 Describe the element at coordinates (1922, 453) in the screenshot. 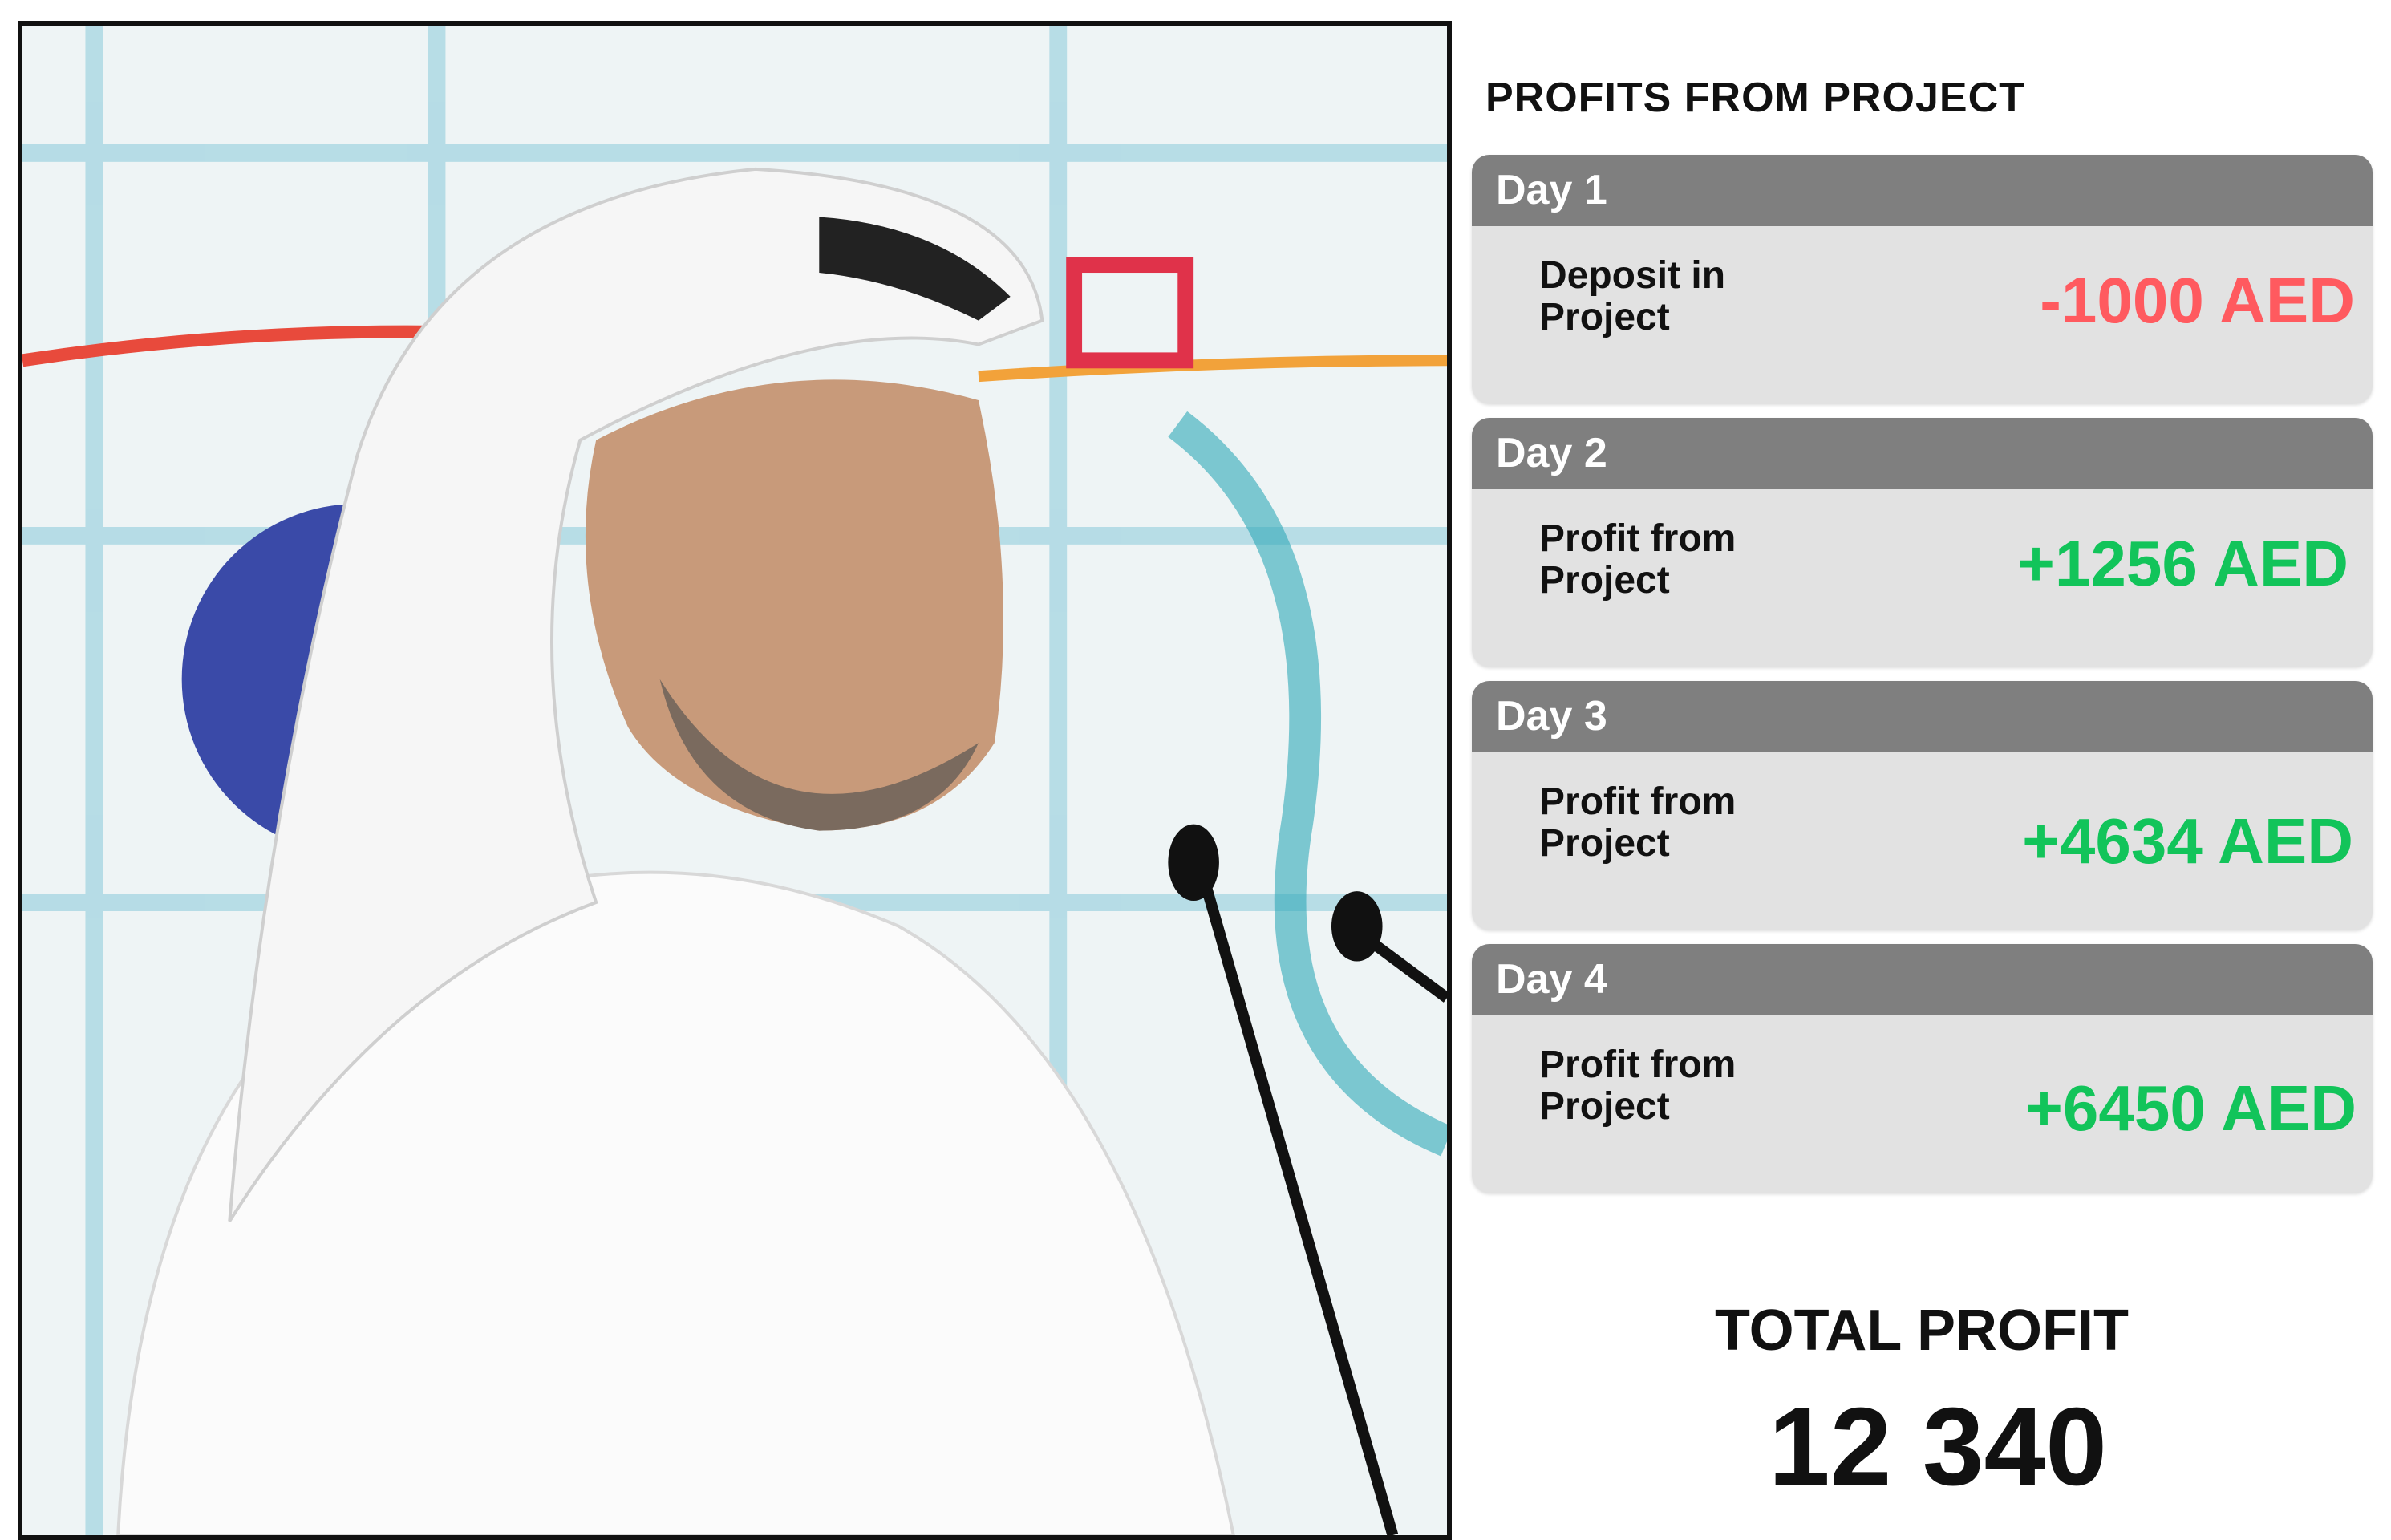

I see `day-header: Day 2` at that location.